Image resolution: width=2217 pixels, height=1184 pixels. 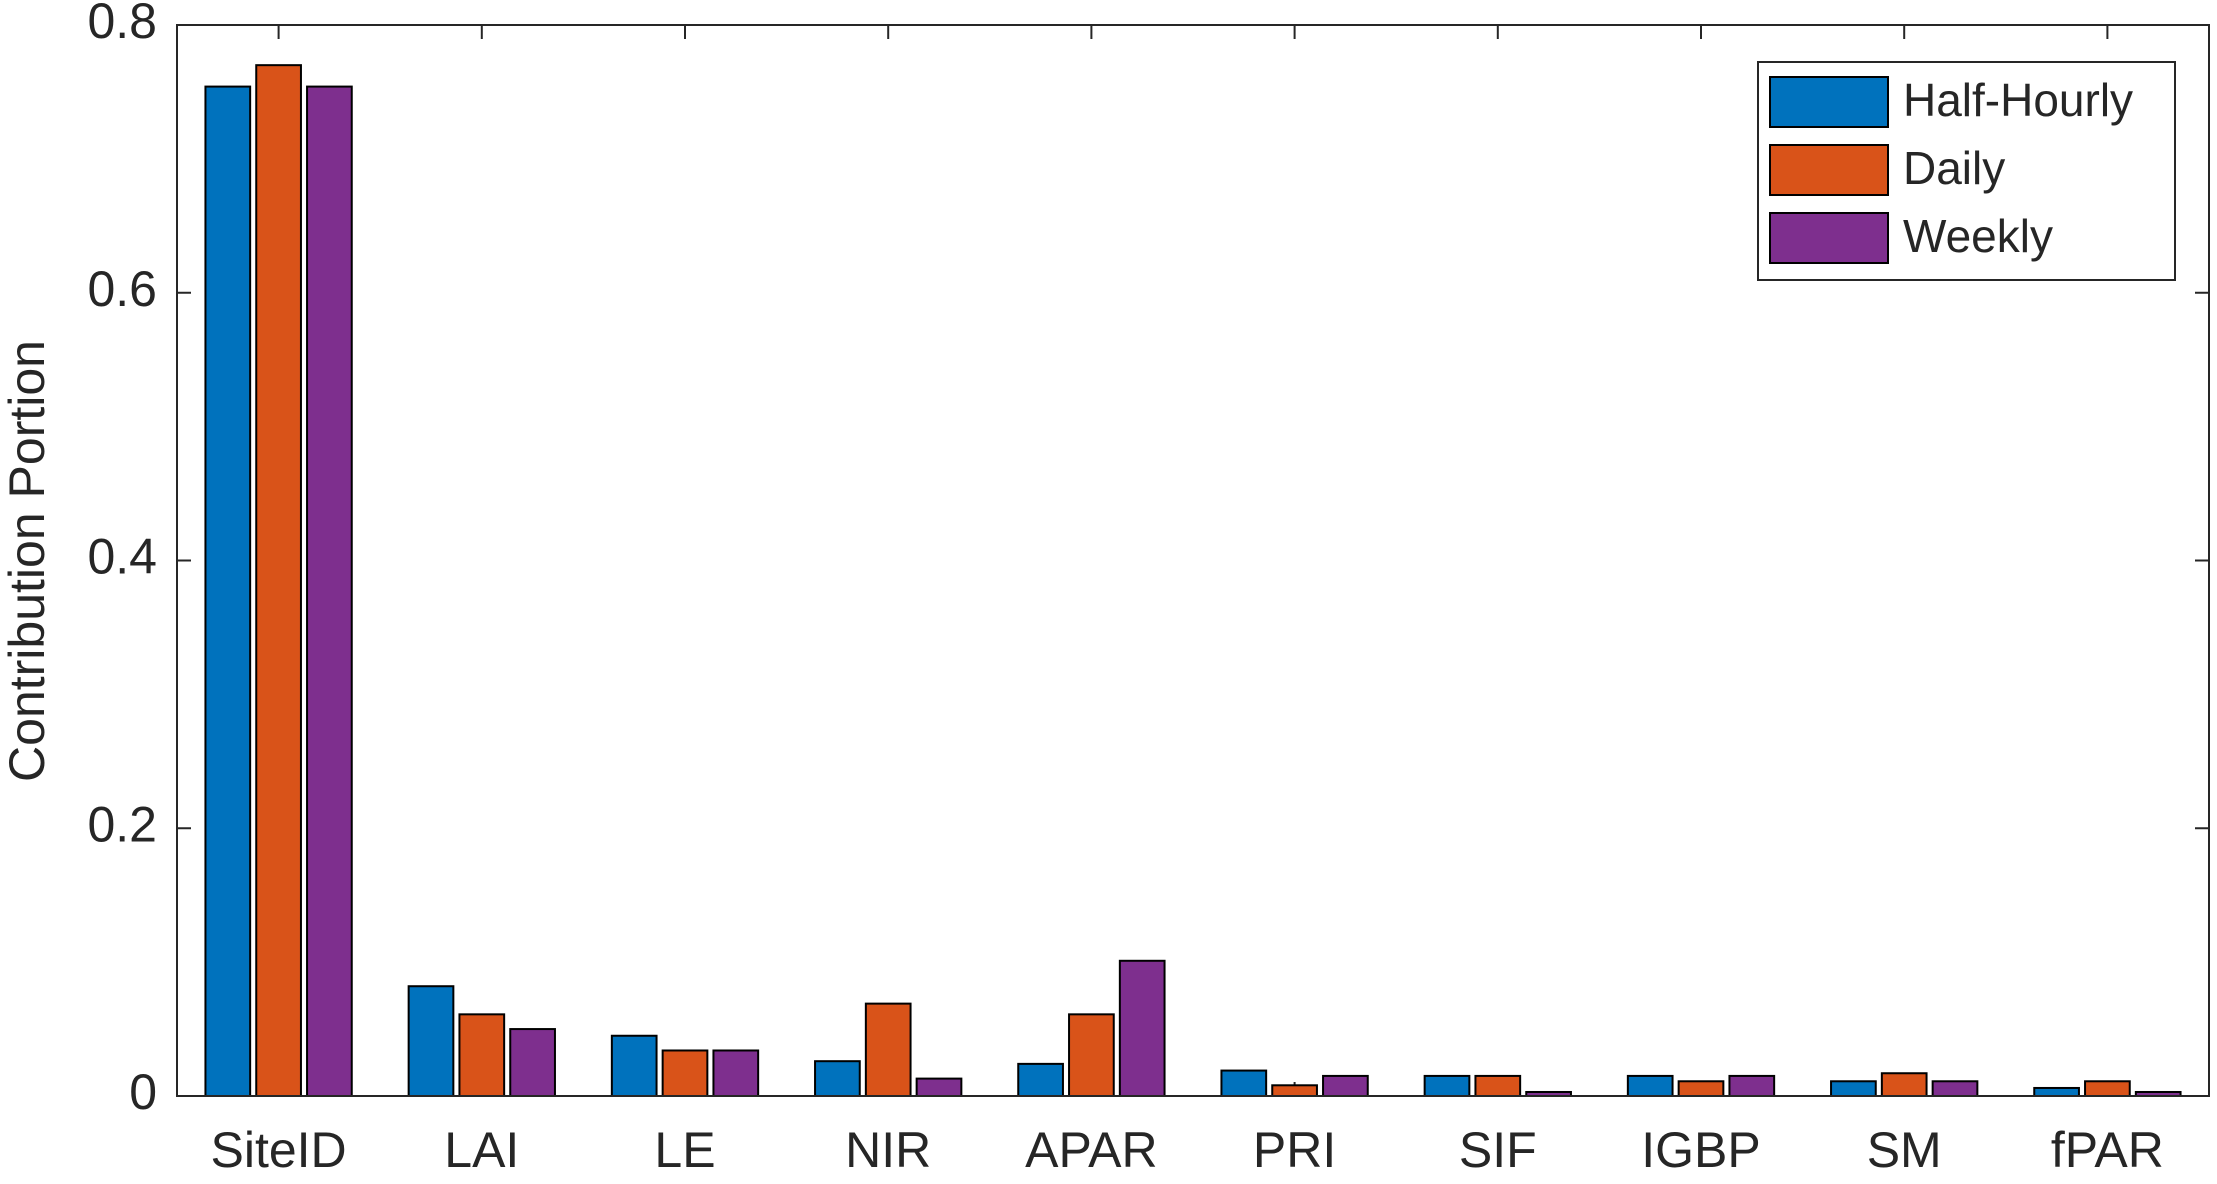 I want to click on y-tick-label: 0.2, so click(x=122, y=824).